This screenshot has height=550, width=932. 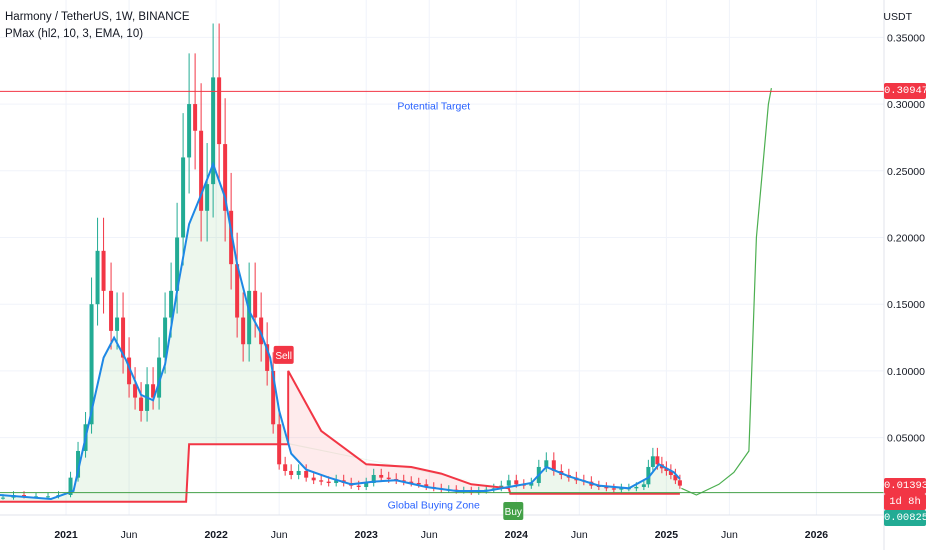 I want to click on chart-title: Harmony / TetherUS, 1W, BINANCE, so click(x=97, y=17).